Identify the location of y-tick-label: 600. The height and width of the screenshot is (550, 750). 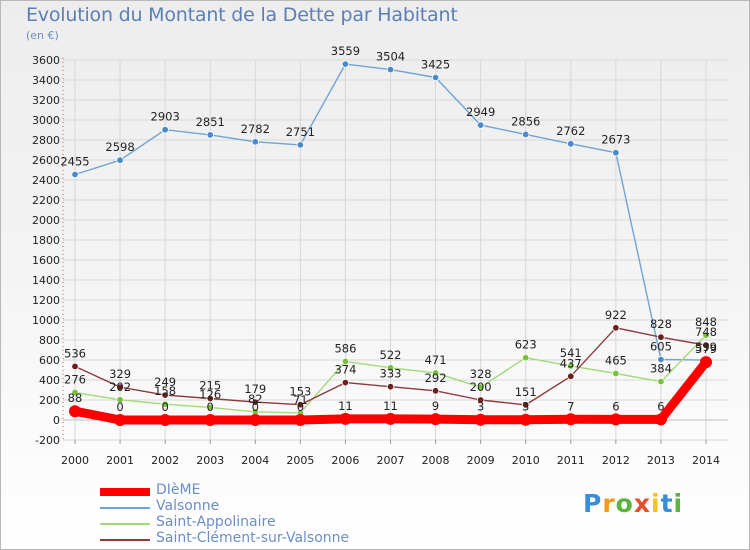
(49, 360).